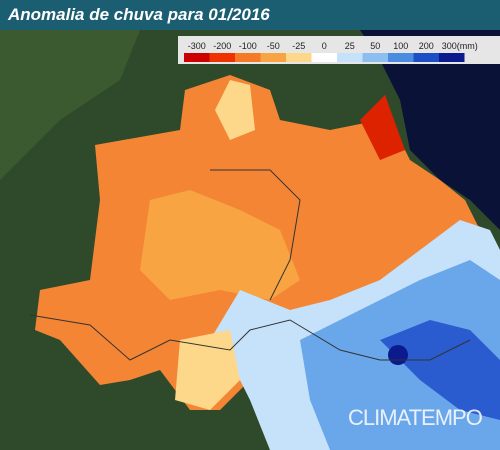  Describe the element at coordinates (235, 110) in the screenshot. I see `rain-anomaly-yellow` at that location.